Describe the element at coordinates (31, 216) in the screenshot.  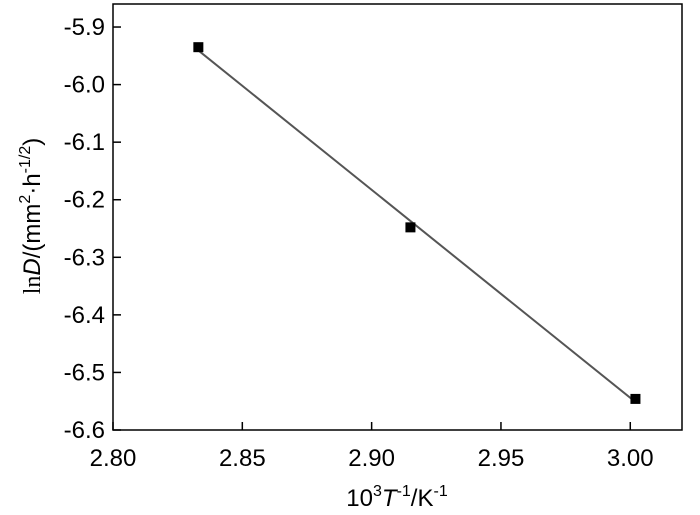
I see `y-axis-title: lnD/(mm2·h-1/2)` at that location.